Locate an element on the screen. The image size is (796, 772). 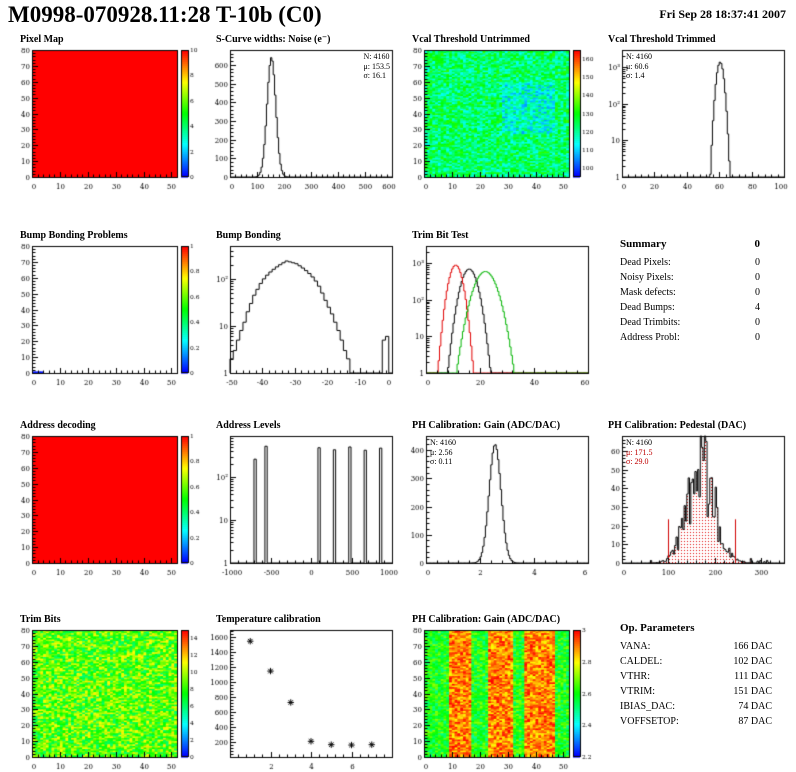
stats-box: N: 4160 μ: 2.56 σ: 0.11 is located at coordinates (443, 452).